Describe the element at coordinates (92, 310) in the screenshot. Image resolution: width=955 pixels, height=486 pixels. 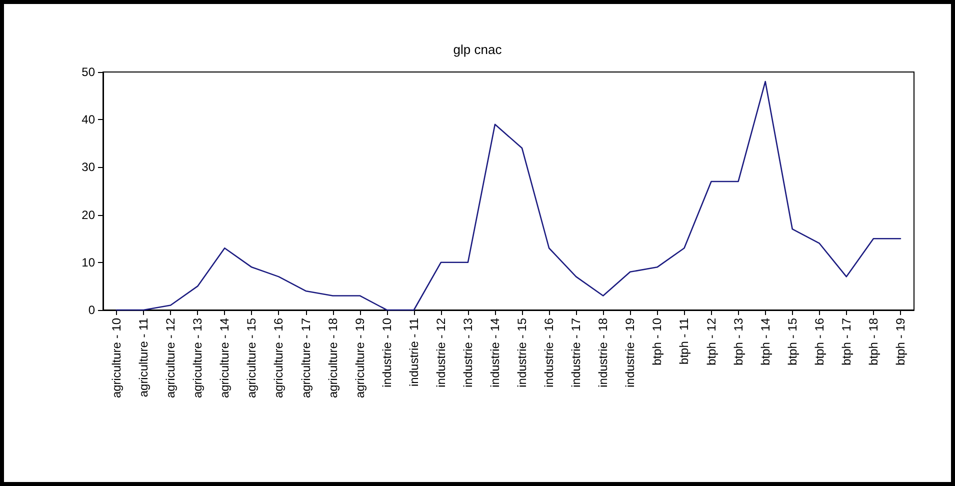
I see `y-tick-label: 0` at that location.